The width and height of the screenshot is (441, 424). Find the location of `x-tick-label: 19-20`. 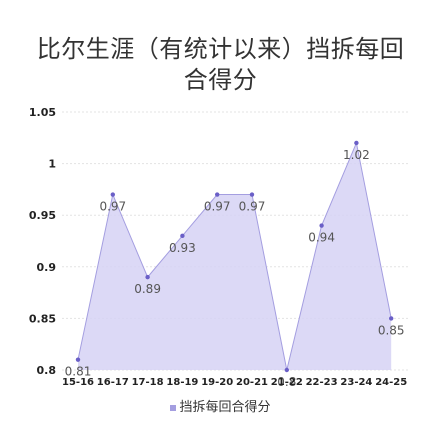

x-tick-label: 19-20 is located at coordinates (217, 382).